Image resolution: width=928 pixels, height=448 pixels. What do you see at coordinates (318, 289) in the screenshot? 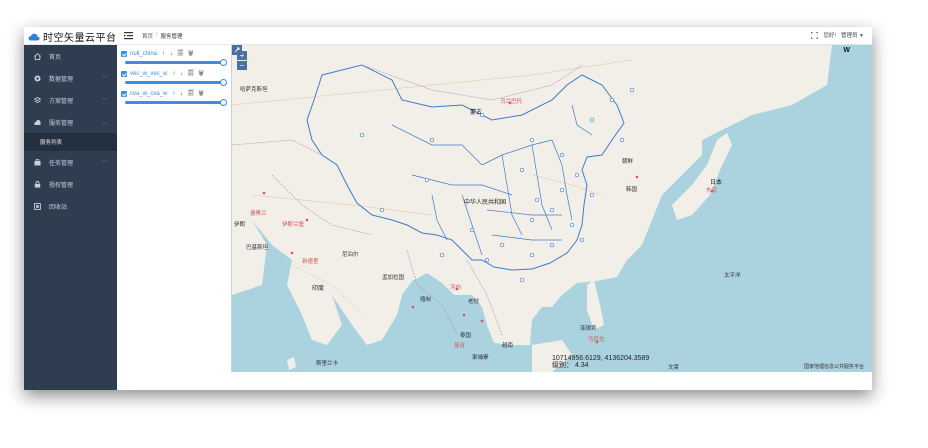
I see `map-label-india: 印度` at bounding box center [318, 289].